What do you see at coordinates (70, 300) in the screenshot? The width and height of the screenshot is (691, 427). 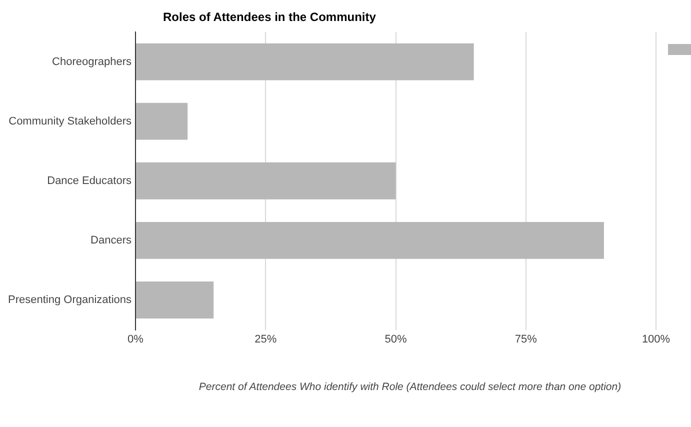 I see `y-tick-label: Presenting Organizations` at bounding box center [70, 300].